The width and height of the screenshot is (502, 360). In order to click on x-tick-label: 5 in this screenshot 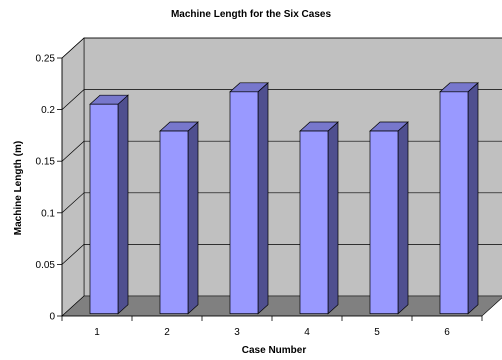, I will do `click(377, 332)`.